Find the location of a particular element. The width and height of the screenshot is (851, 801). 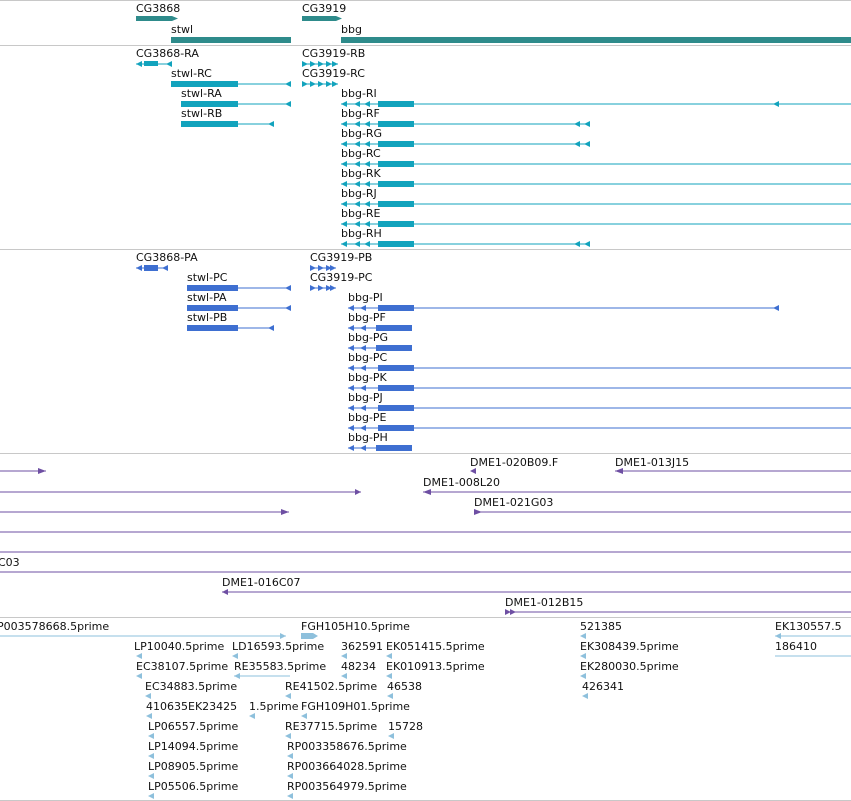

transcript-label: CG3919-RB is located at coordinates (333, 53).